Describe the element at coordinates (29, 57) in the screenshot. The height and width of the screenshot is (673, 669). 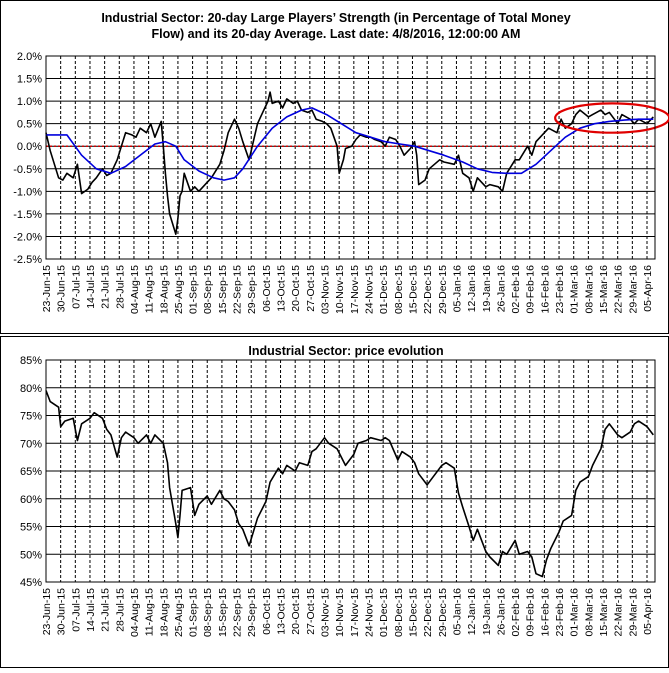
I see `y-tick-label: 2.0%` at that location.